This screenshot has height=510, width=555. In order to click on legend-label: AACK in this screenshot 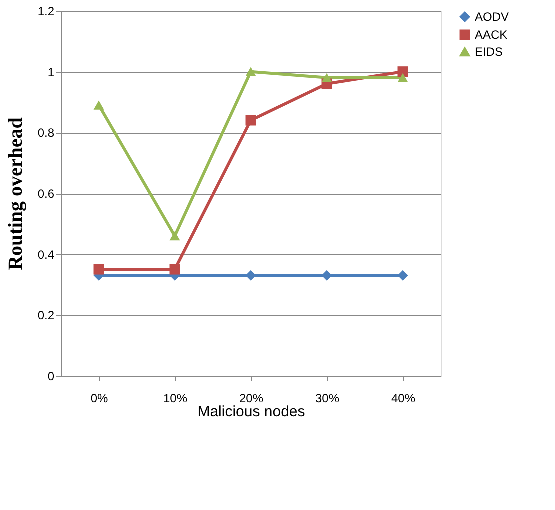, I will do `click(491, 35)`.